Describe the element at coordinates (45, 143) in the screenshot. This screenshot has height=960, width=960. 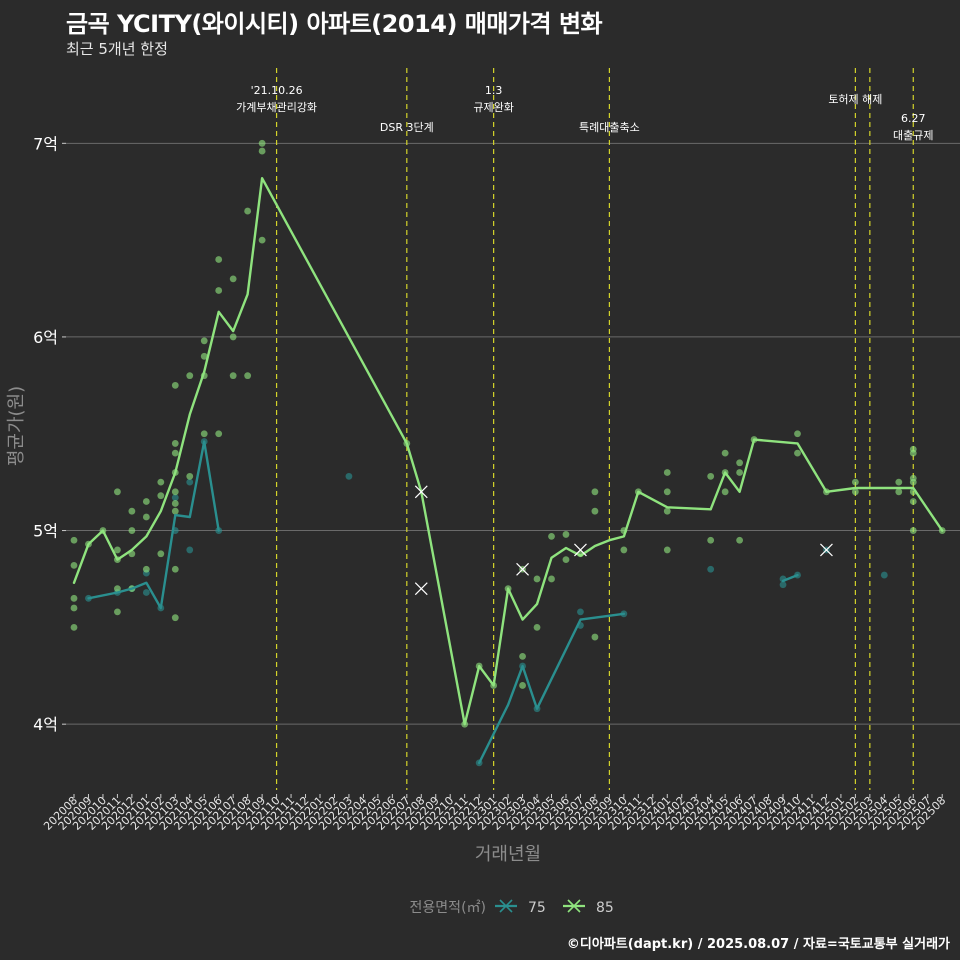
I see `y-tick-label: 7억` at that location.